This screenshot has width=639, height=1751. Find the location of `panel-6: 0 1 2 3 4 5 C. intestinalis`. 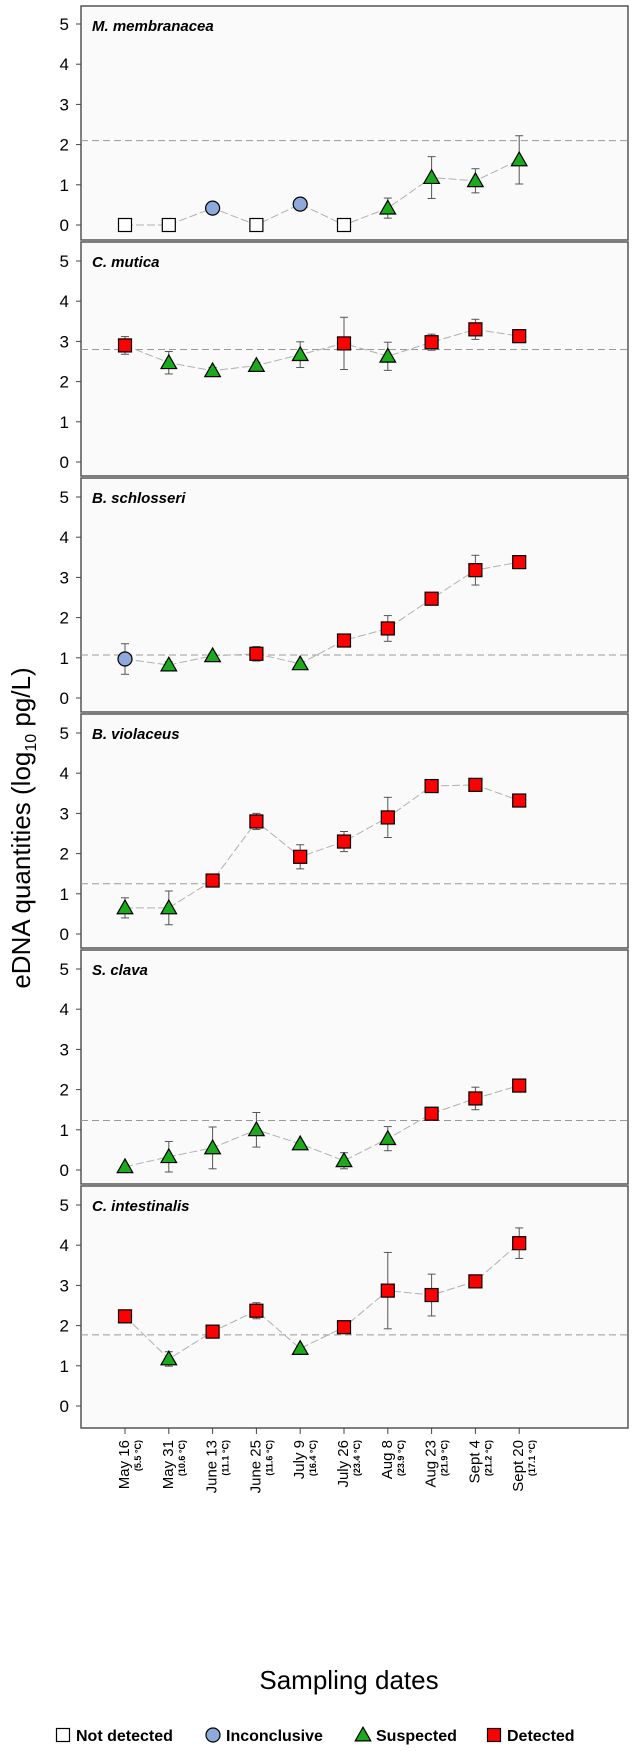

panel-6: 0 1 2 3 4 5 C. intestinalis is located at coordinates (344, 1307).